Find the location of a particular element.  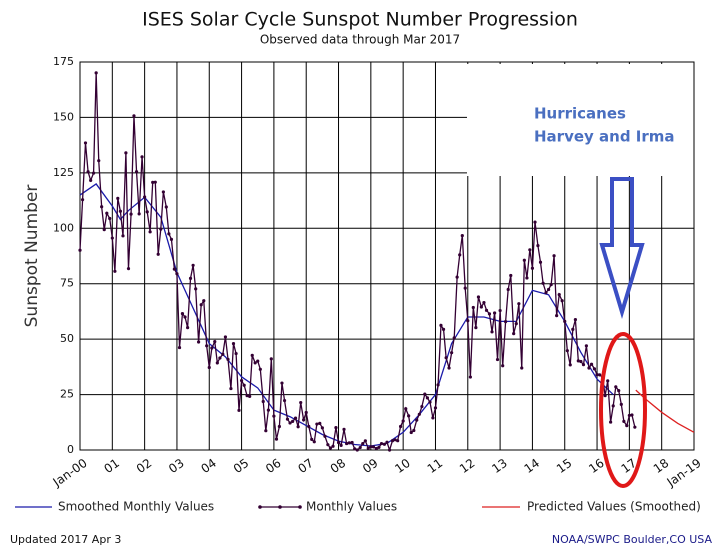

y-tick-label: 175 is located at coordinates (63, 61).